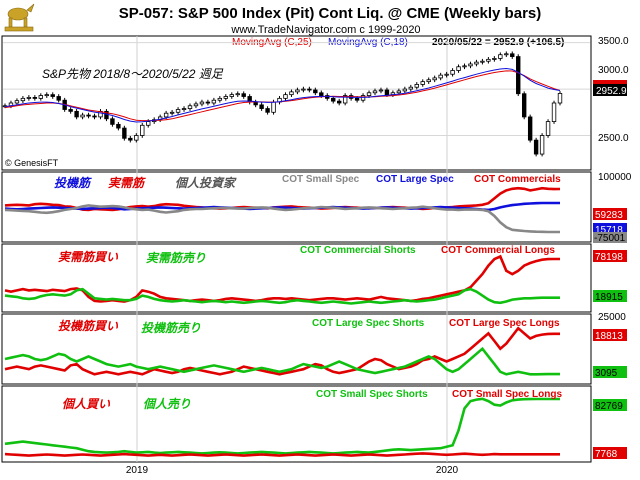 This screenshot has width=640, height=480. What do you see at coordinates (610, 256) in the screenshot?
I see `p3-longs-value-box` at bounding box center [610, 256].